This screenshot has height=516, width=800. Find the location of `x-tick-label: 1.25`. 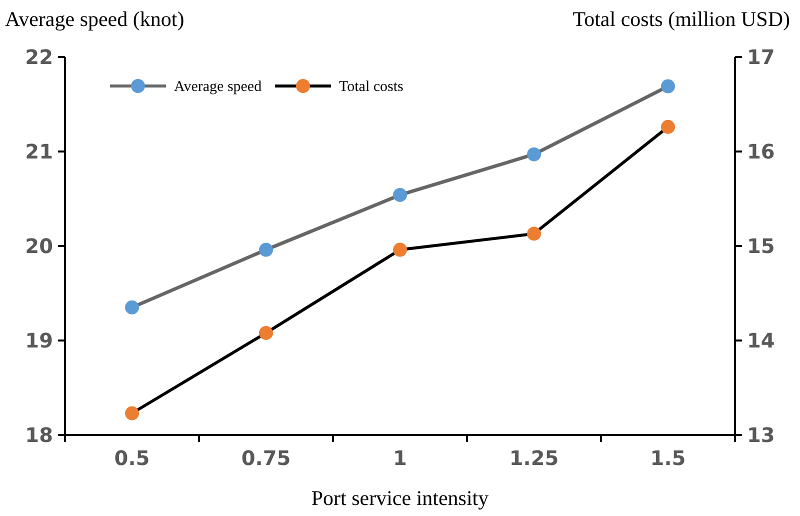

x-tick-label: 1.25 is located at coordinates (534, 458).